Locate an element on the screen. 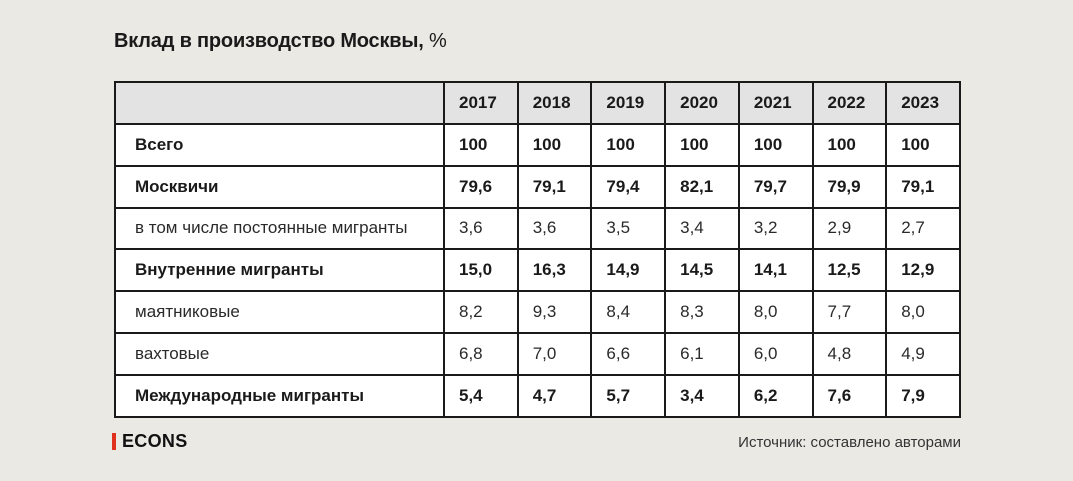 Image resolution: width=1073 pixels, height=481 pixels. row-label: в том числе постоянные мигранты is located at coordinates (279, 229).